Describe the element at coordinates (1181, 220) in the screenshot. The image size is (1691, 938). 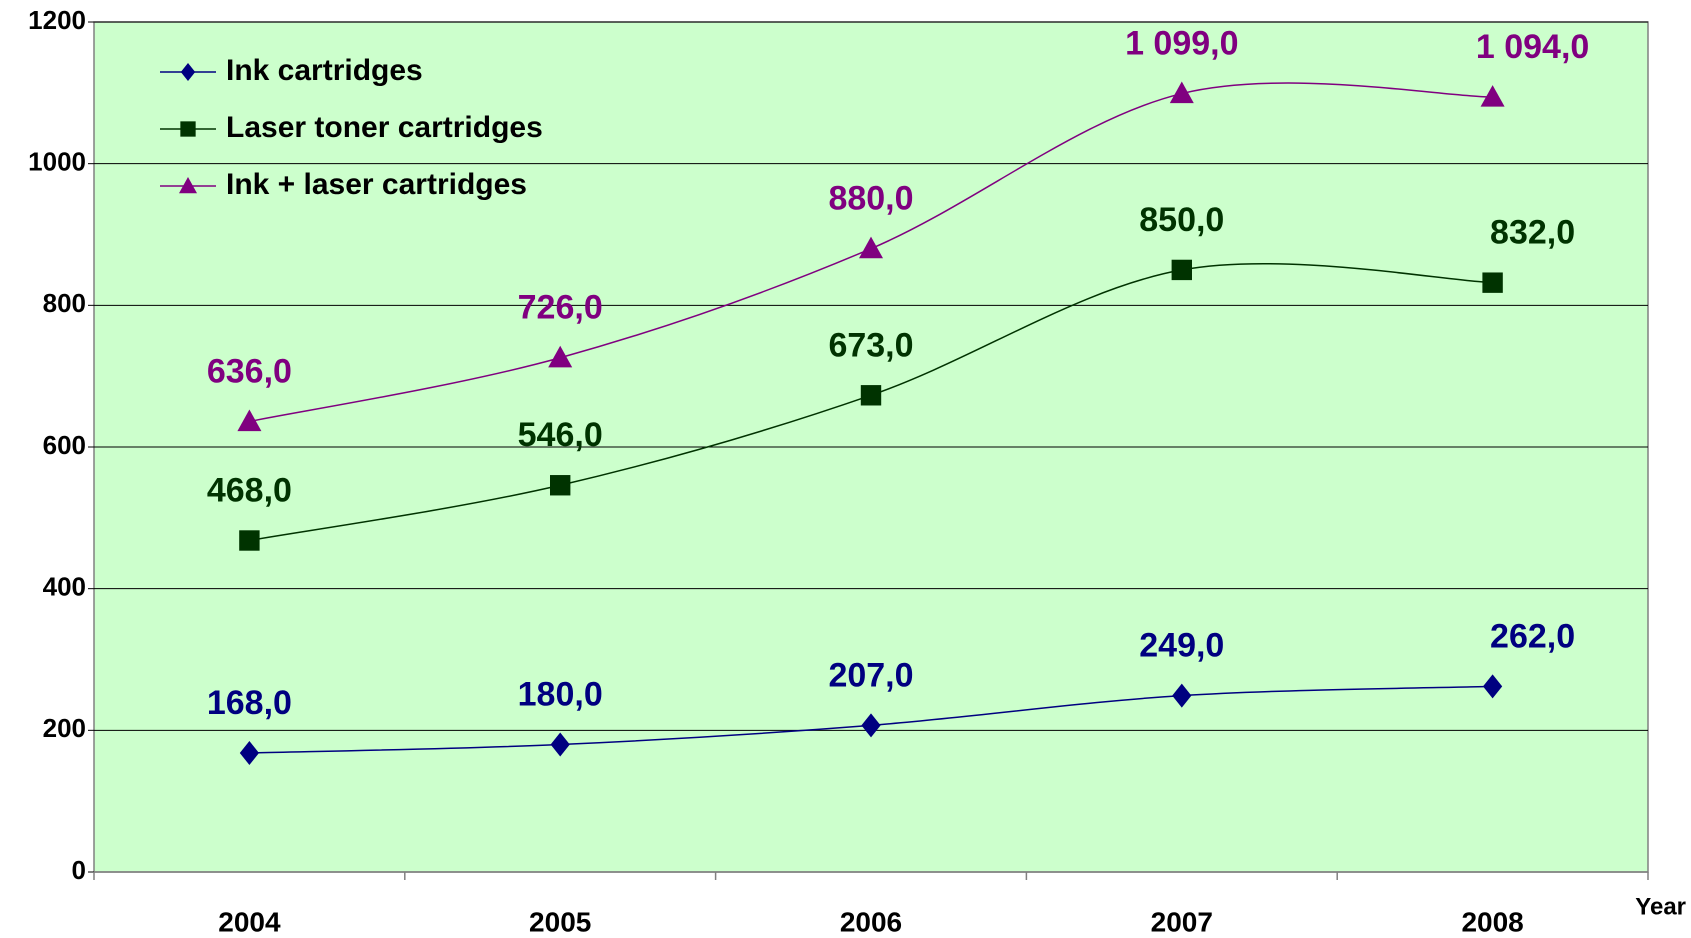
I see `data-label: 850,0` at that location.